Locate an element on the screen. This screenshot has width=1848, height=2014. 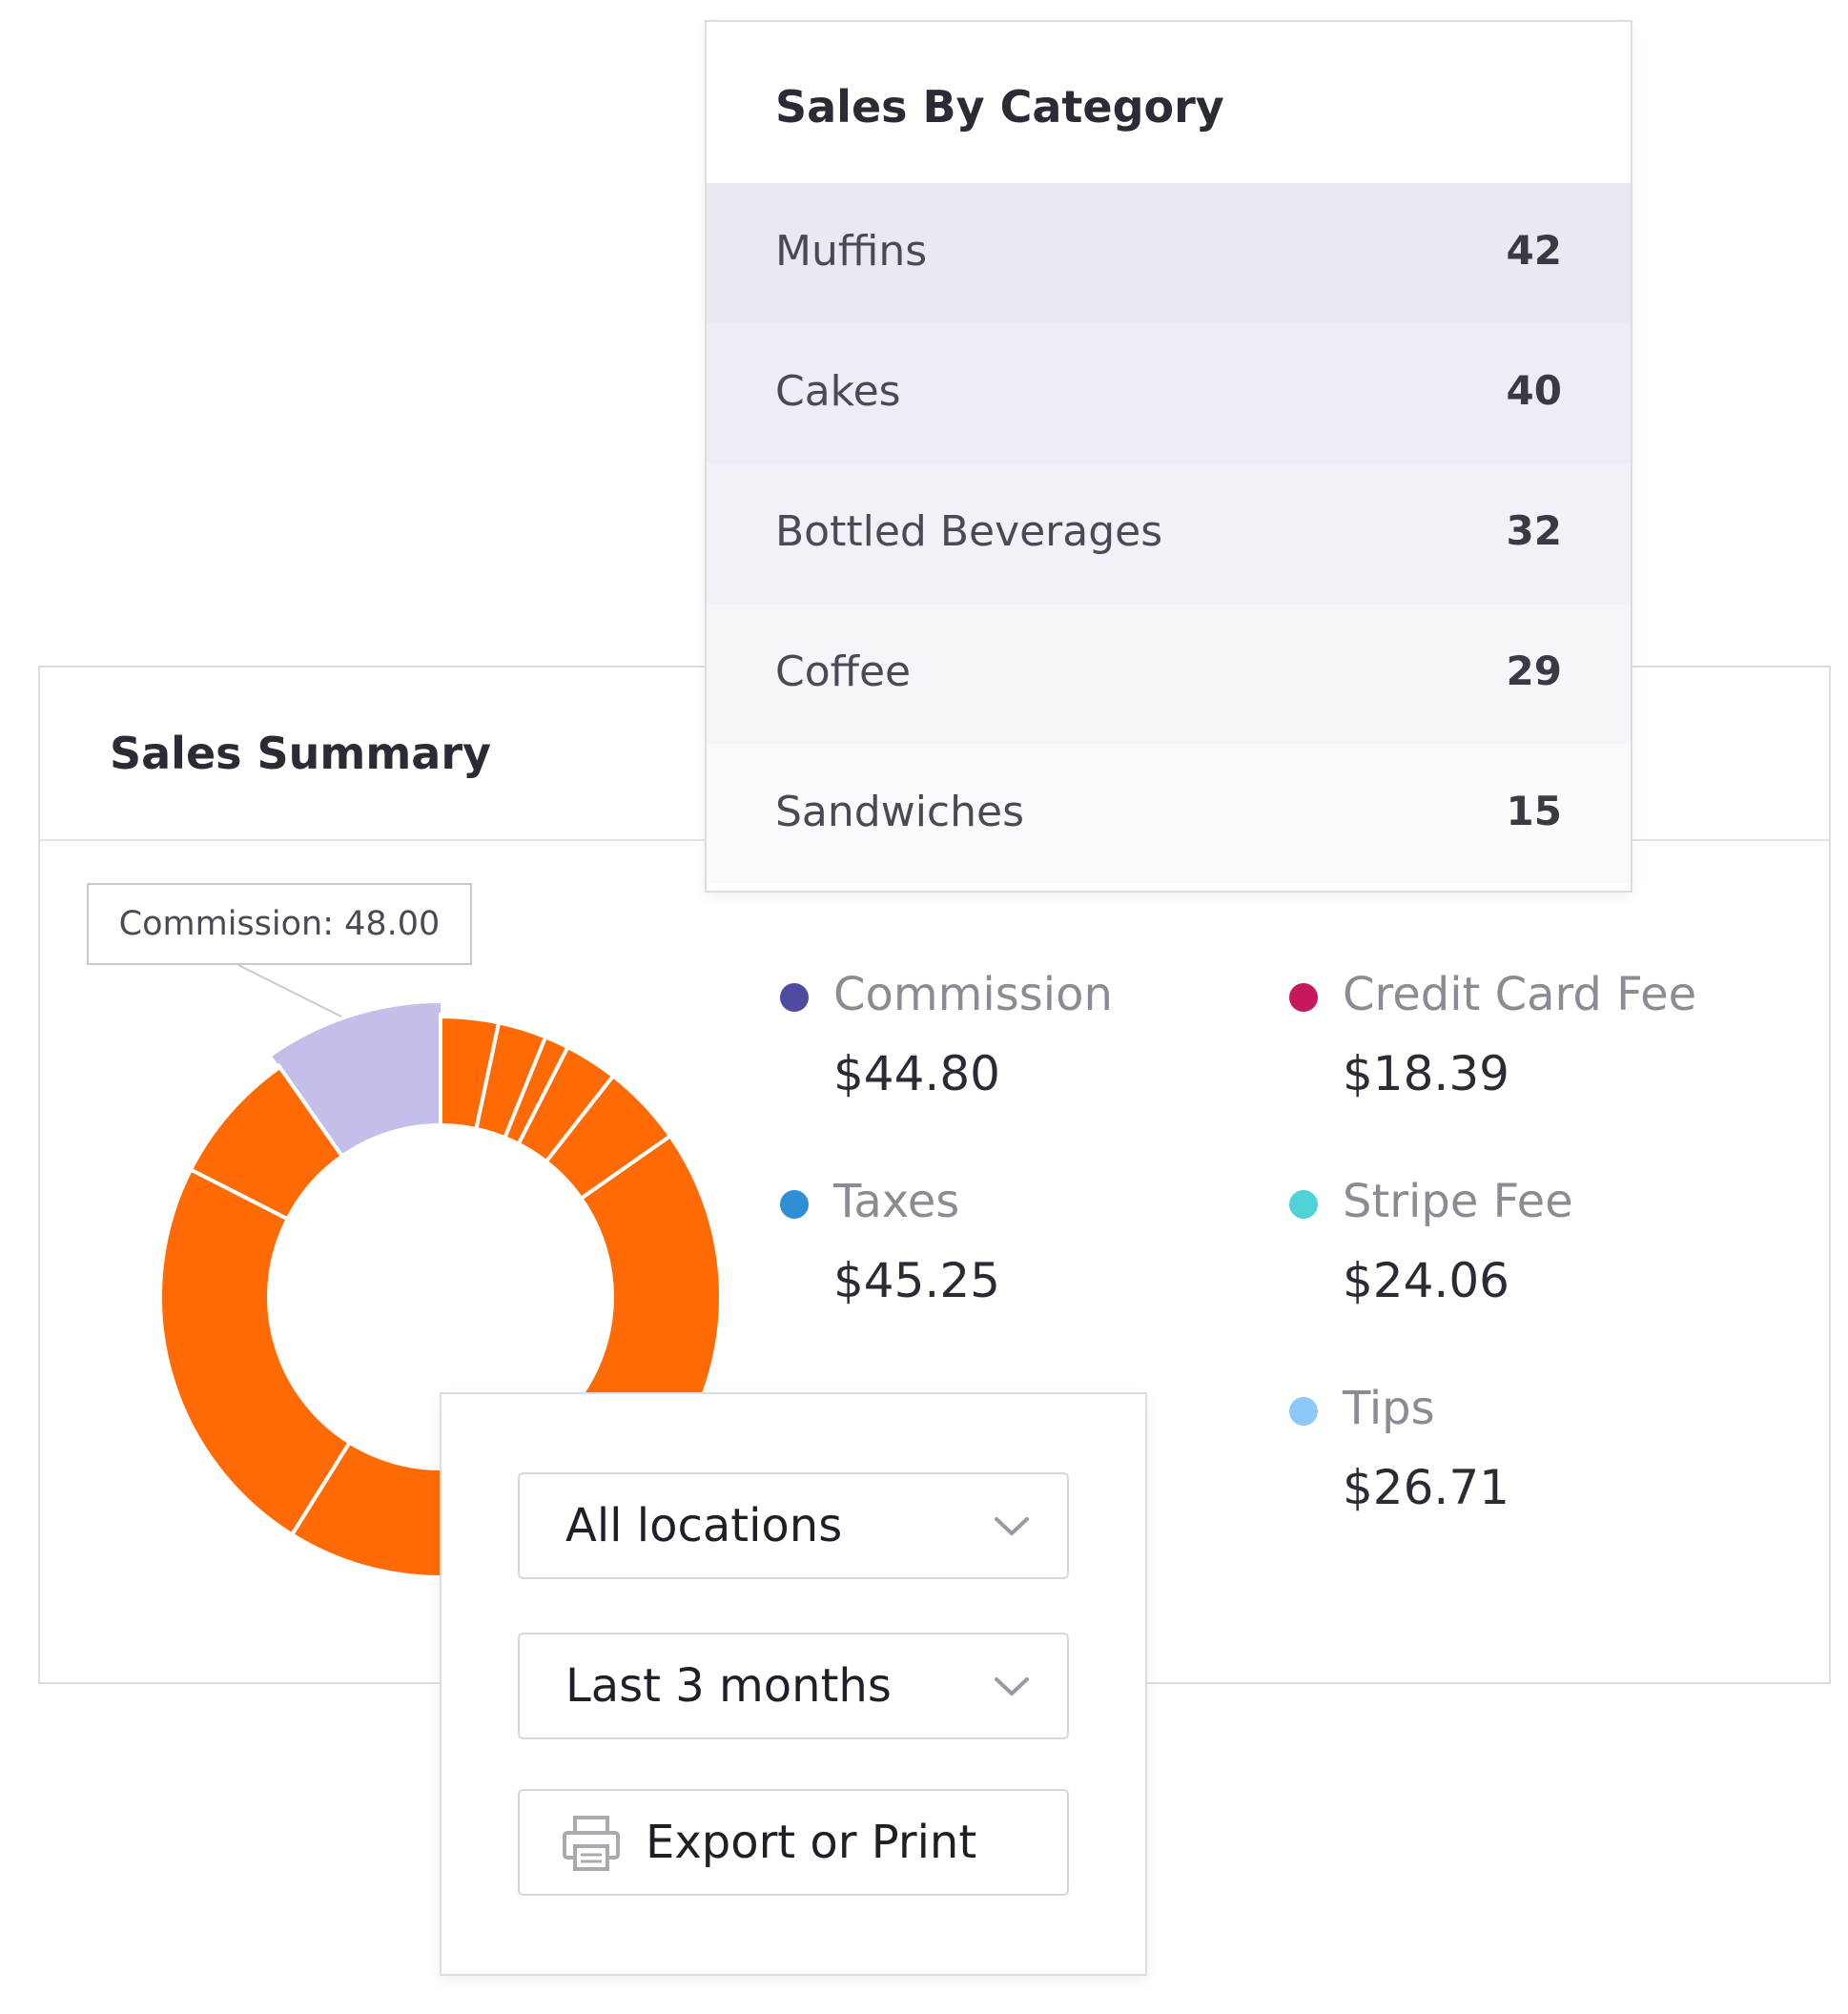
legend-label: Tips is located at coordinates (1389, 1408).